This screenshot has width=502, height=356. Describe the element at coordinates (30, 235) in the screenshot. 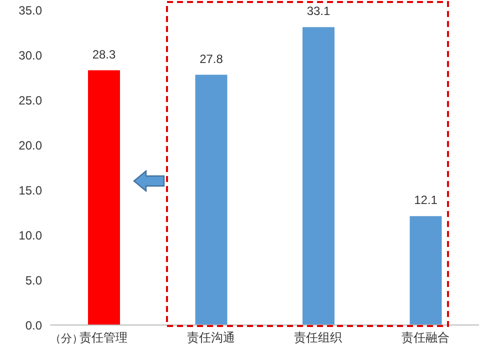

I see `y-tick-label: 10.0` at that location.